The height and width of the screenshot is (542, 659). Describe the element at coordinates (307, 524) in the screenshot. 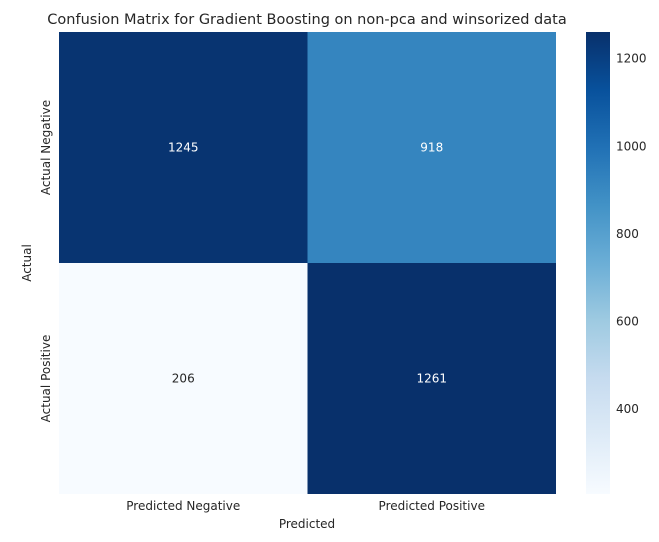

I see `x-axis-label: Predicted` at that location.